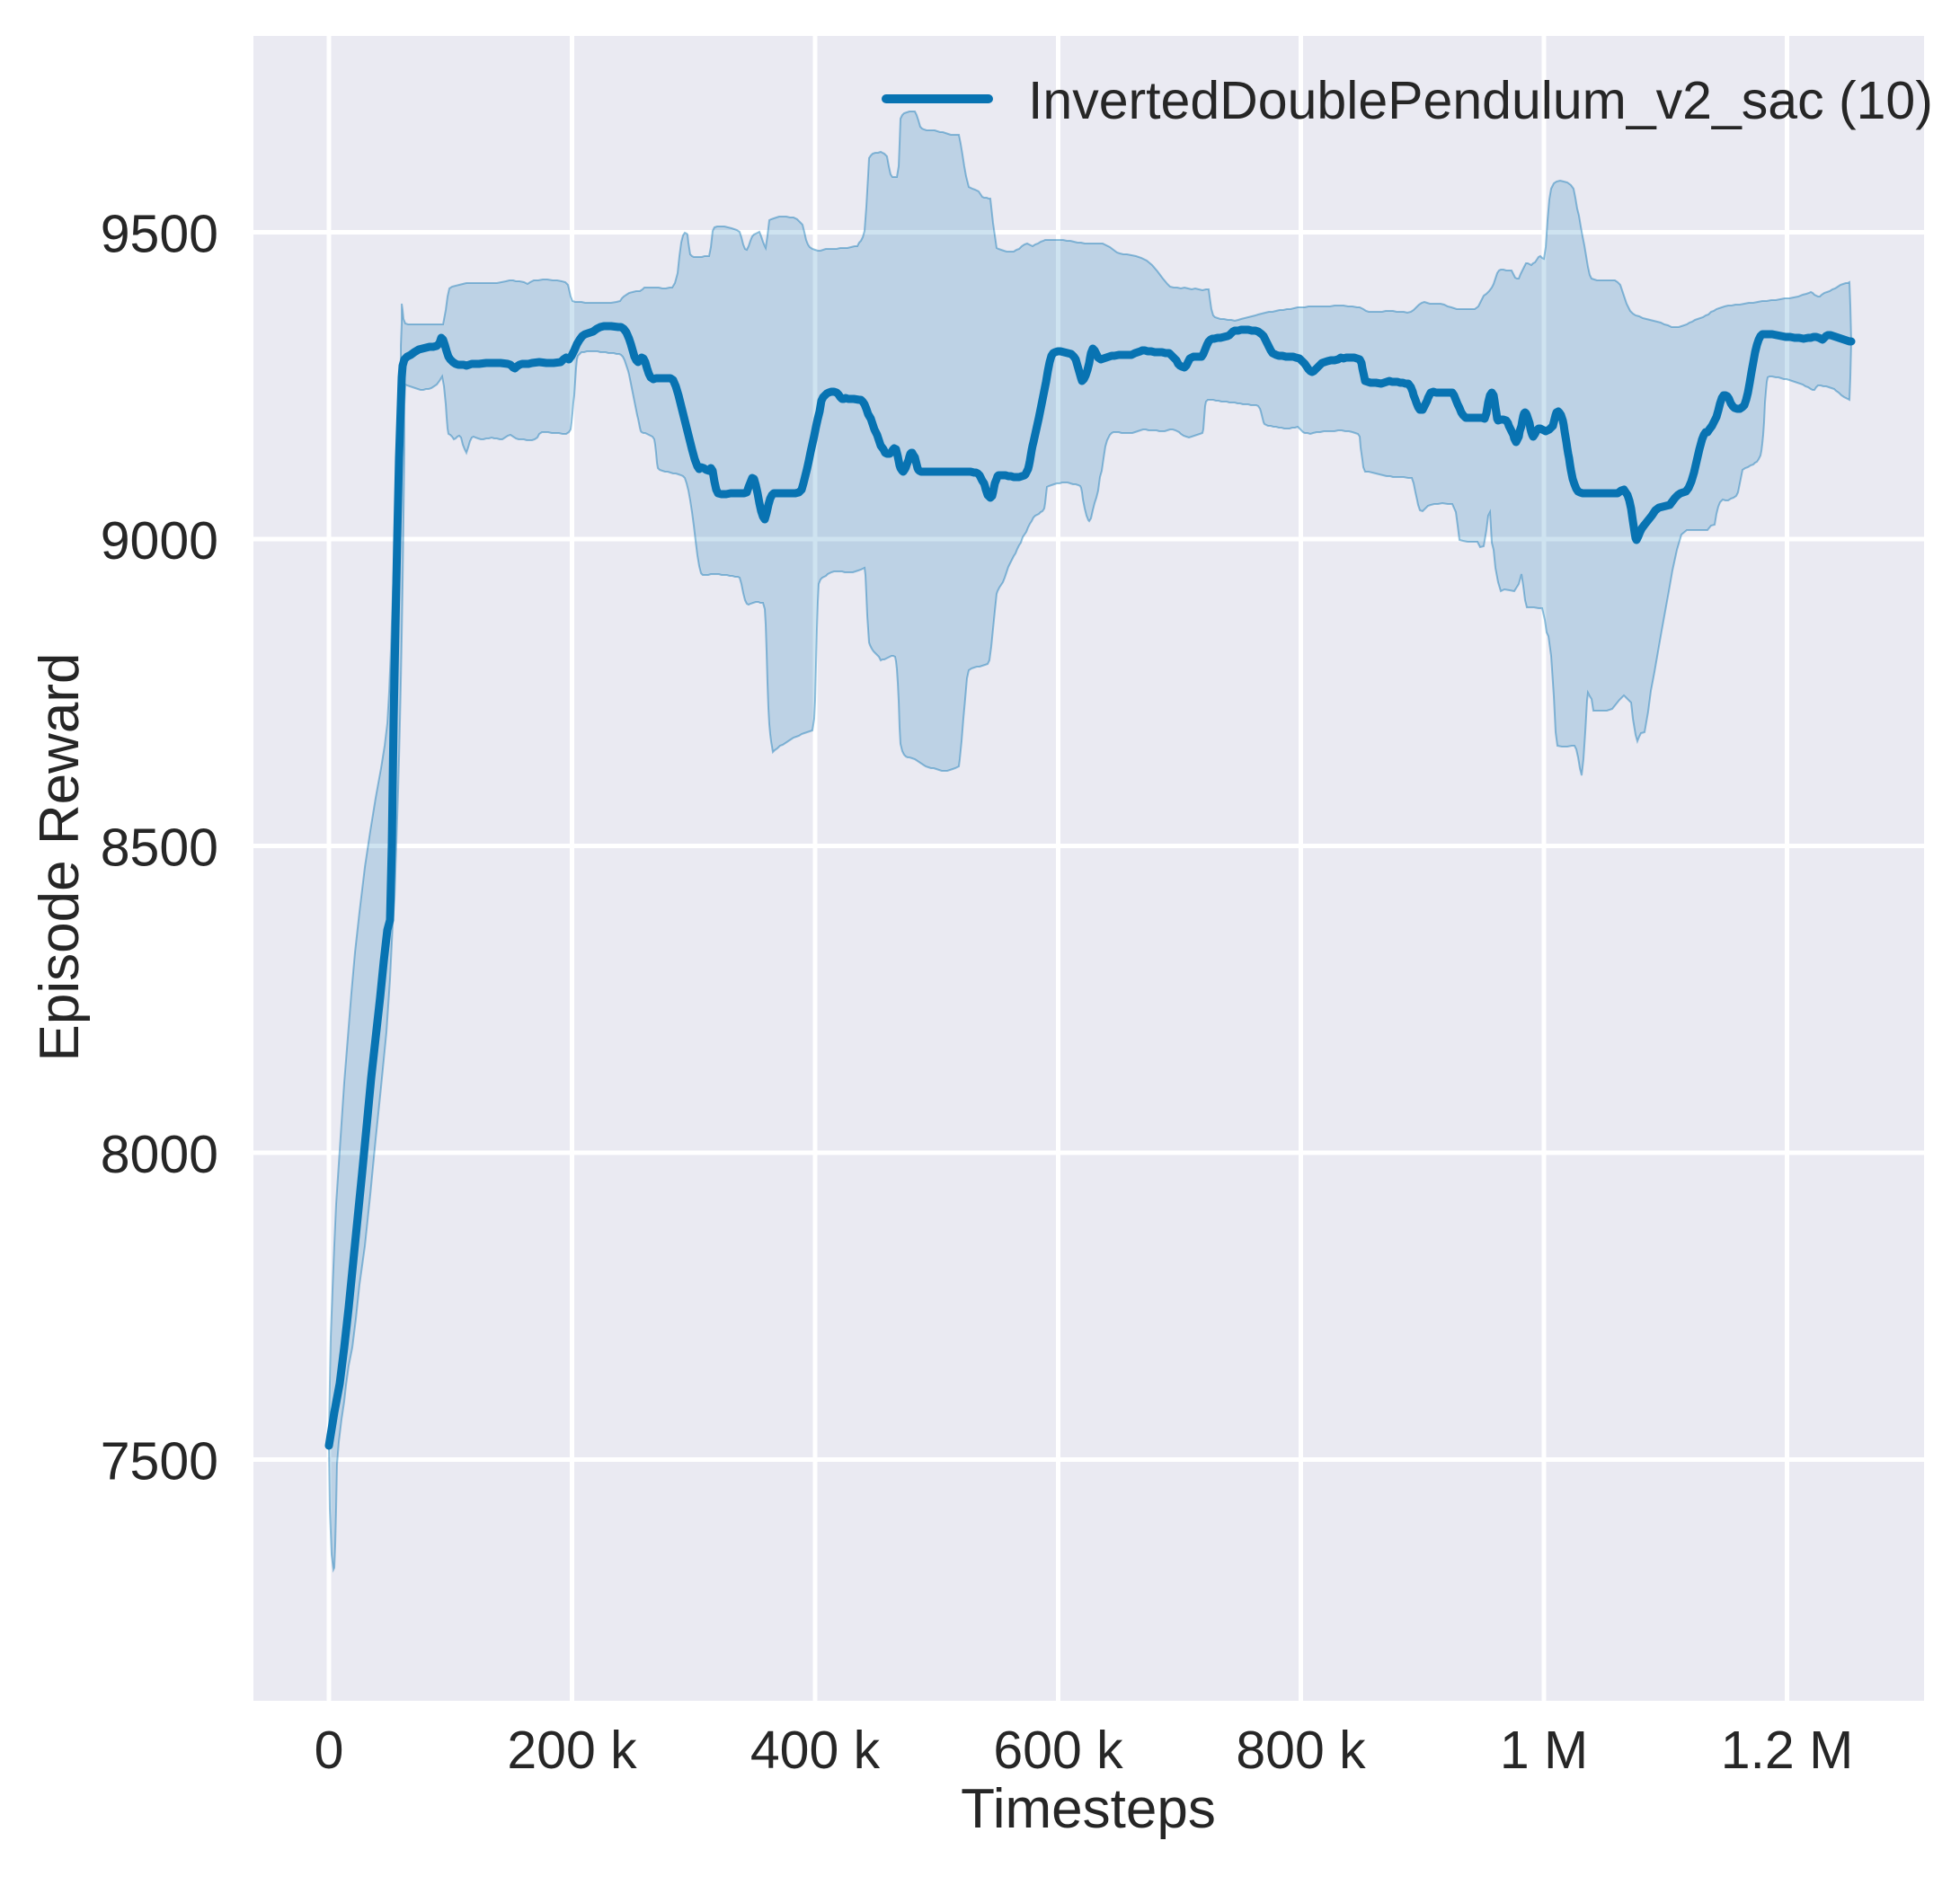  What do you see at coordinates (160, 1461) in the screenshot?
I see `svg-text: 7500` at bounding box center [160, 1461].